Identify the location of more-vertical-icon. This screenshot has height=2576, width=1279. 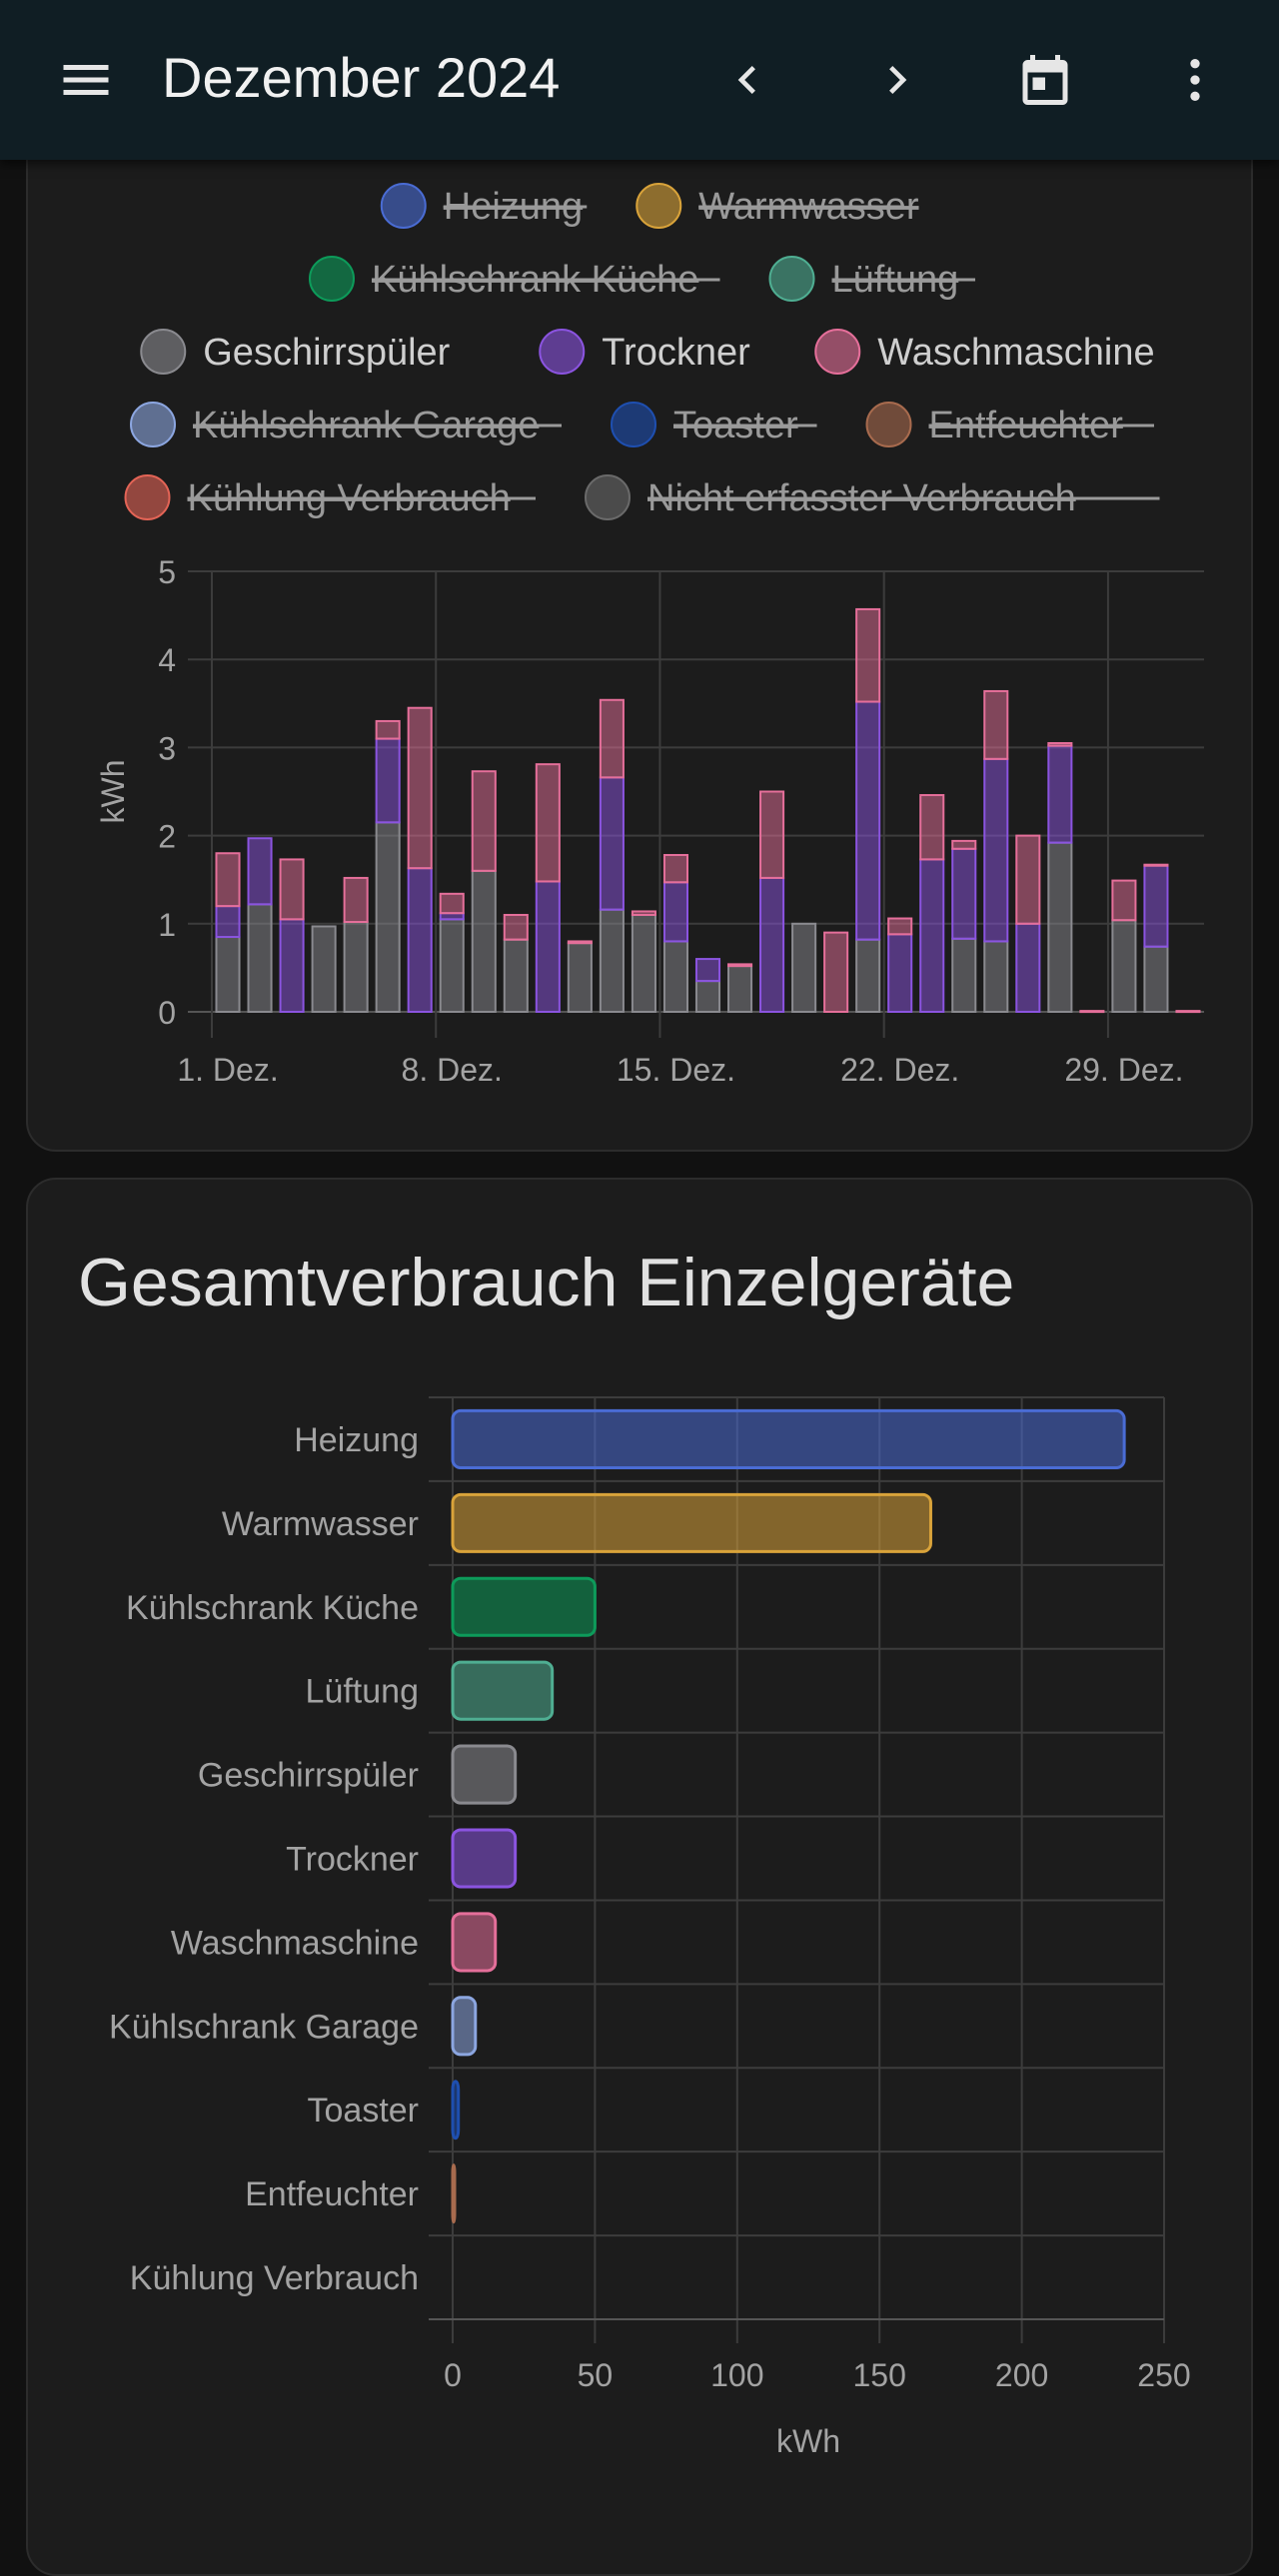
(1195, 80).